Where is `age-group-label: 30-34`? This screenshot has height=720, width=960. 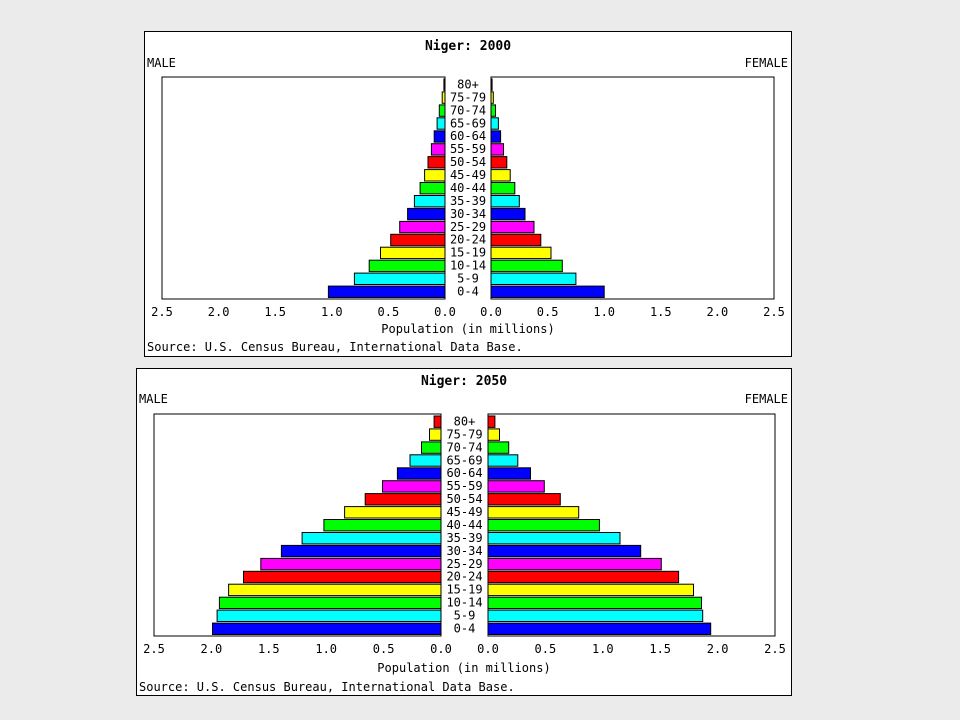 age-group-label: 30-34 is located at coordinates (464, 551).